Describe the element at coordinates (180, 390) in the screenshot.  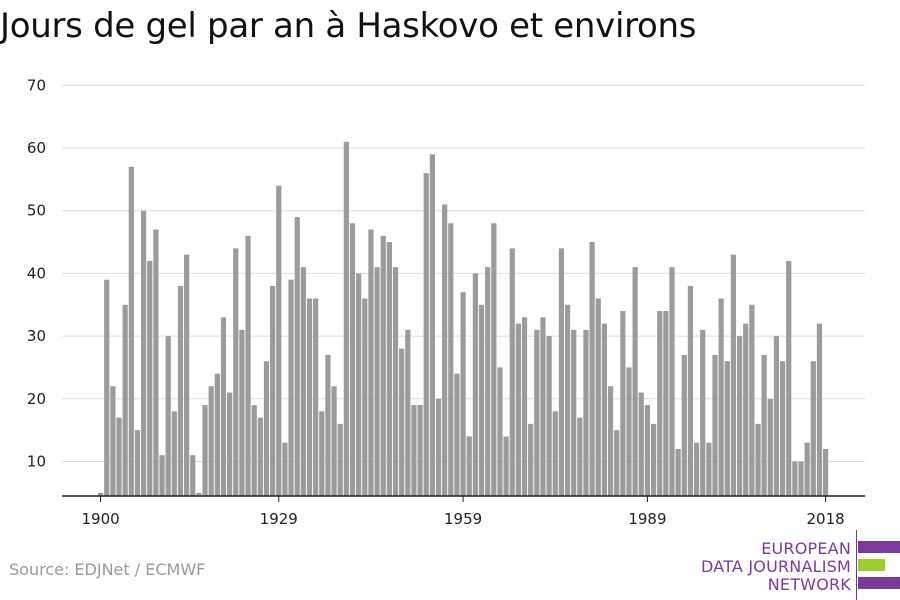
I see `bar-1913` at that location.